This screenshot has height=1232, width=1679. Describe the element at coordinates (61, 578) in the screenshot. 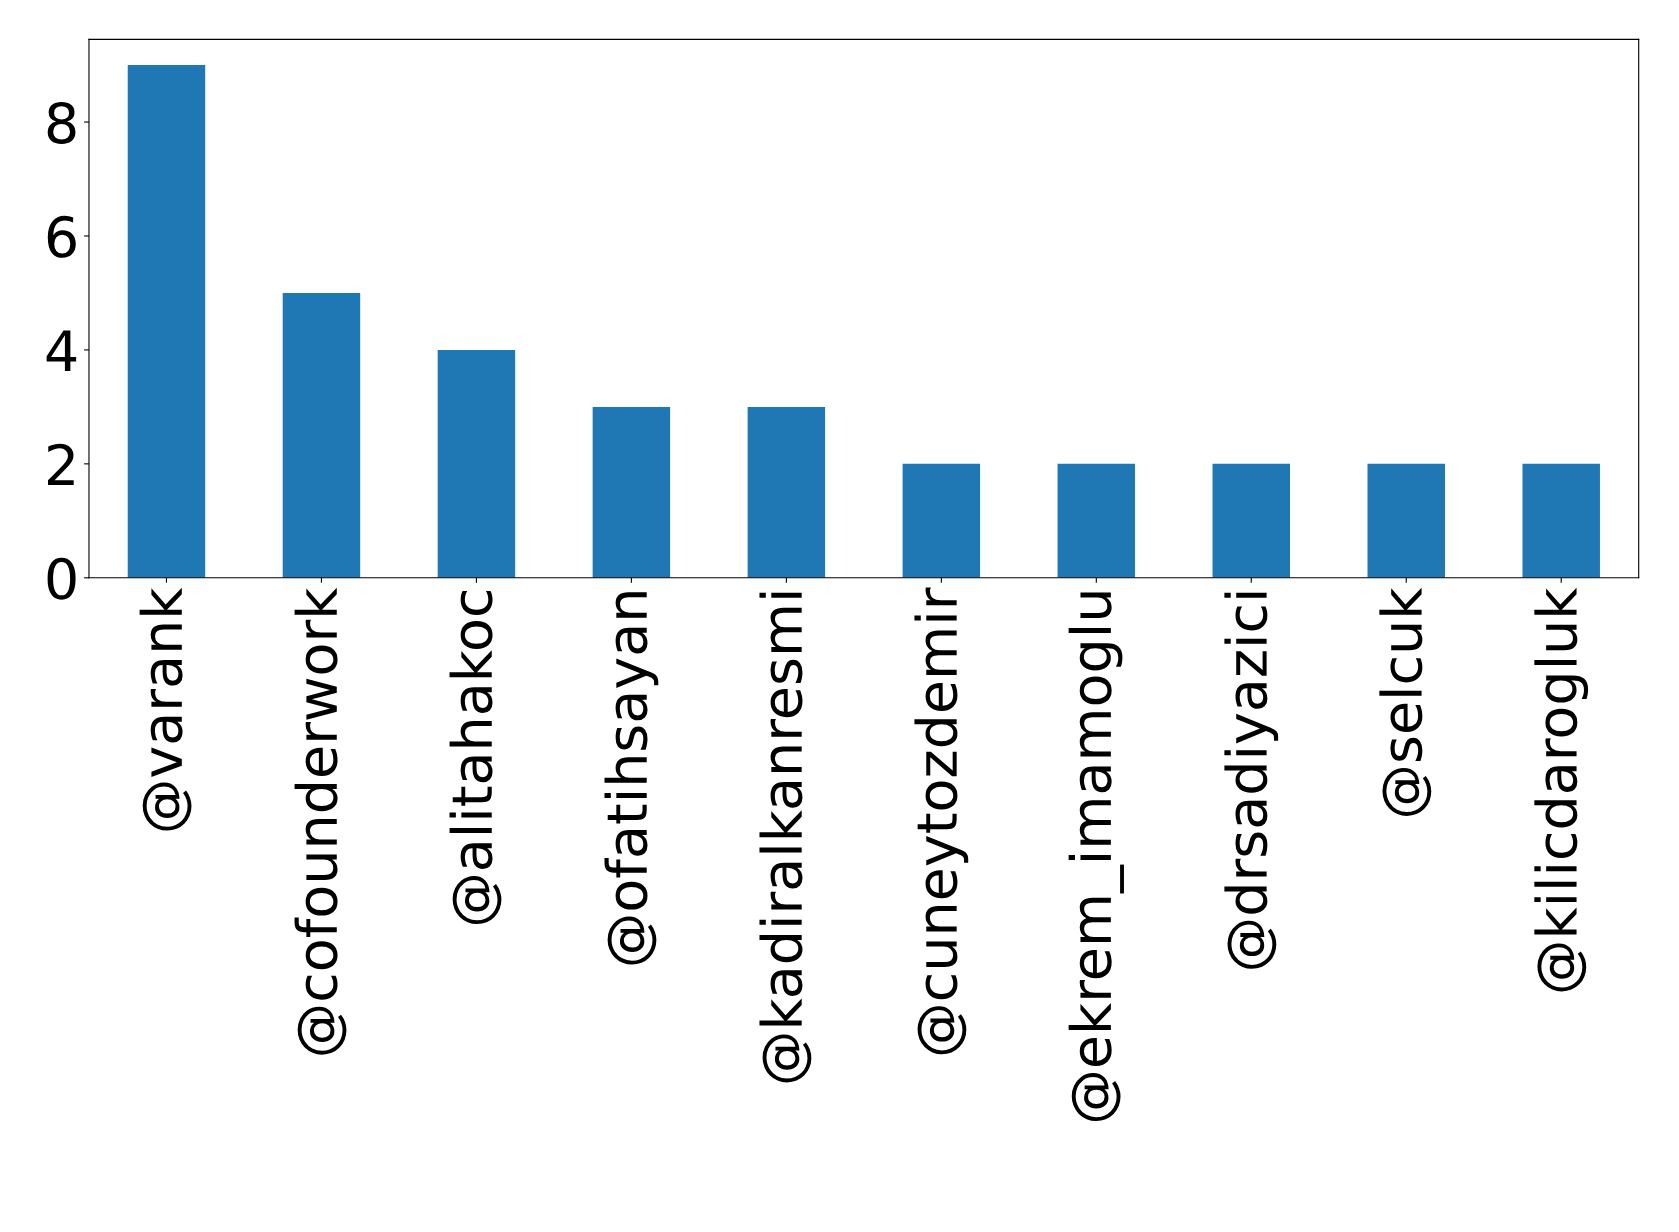

I see `y-tick-label: 0` at that location.